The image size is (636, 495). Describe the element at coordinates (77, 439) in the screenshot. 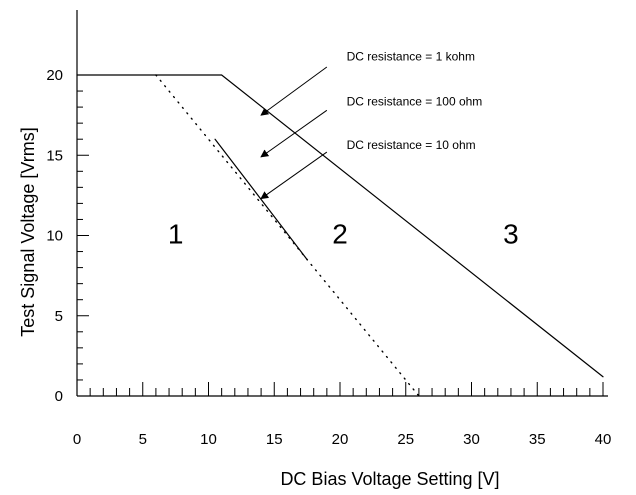

I see `x-tick-label: 0` at that location.